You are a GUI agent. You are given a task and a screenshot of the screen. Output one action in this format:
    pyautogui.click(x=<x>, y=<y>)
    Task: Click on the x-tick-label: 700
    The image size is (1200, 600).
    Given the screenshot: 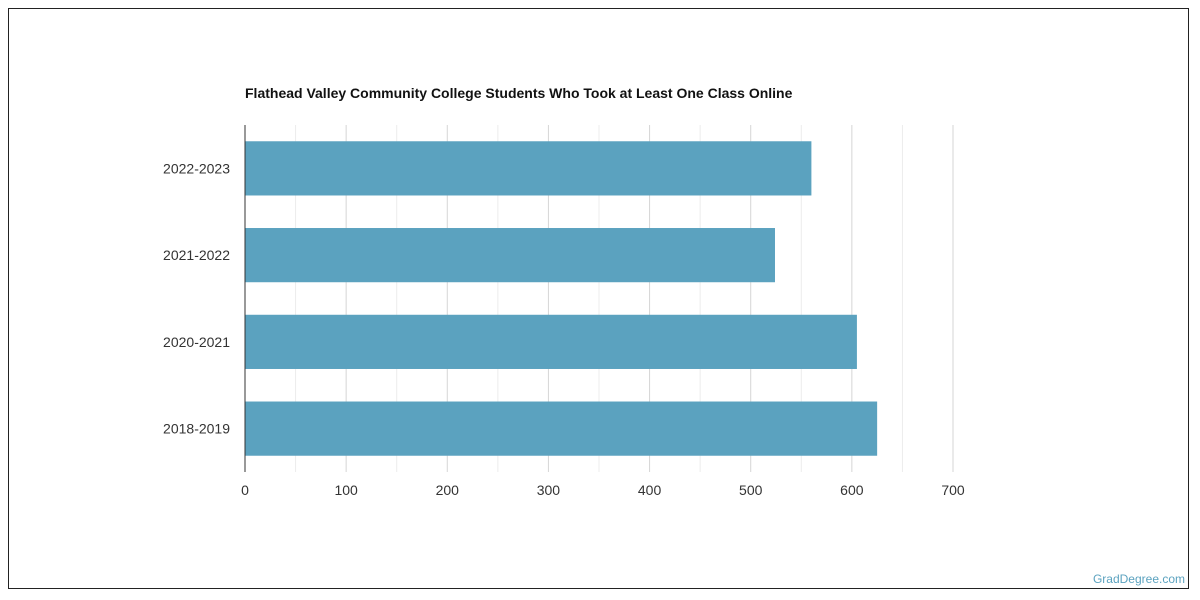 What is the action you would take?
    pyautogui.click(x=953, y=490)
    